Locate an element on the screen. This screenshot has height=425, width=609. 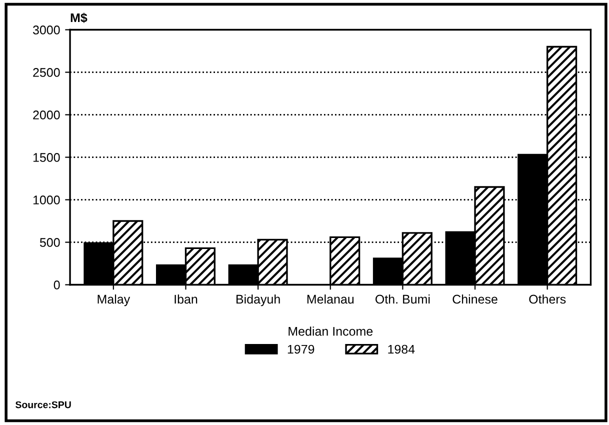
x-tick-label: Iban is located at coordinates (186, 299).